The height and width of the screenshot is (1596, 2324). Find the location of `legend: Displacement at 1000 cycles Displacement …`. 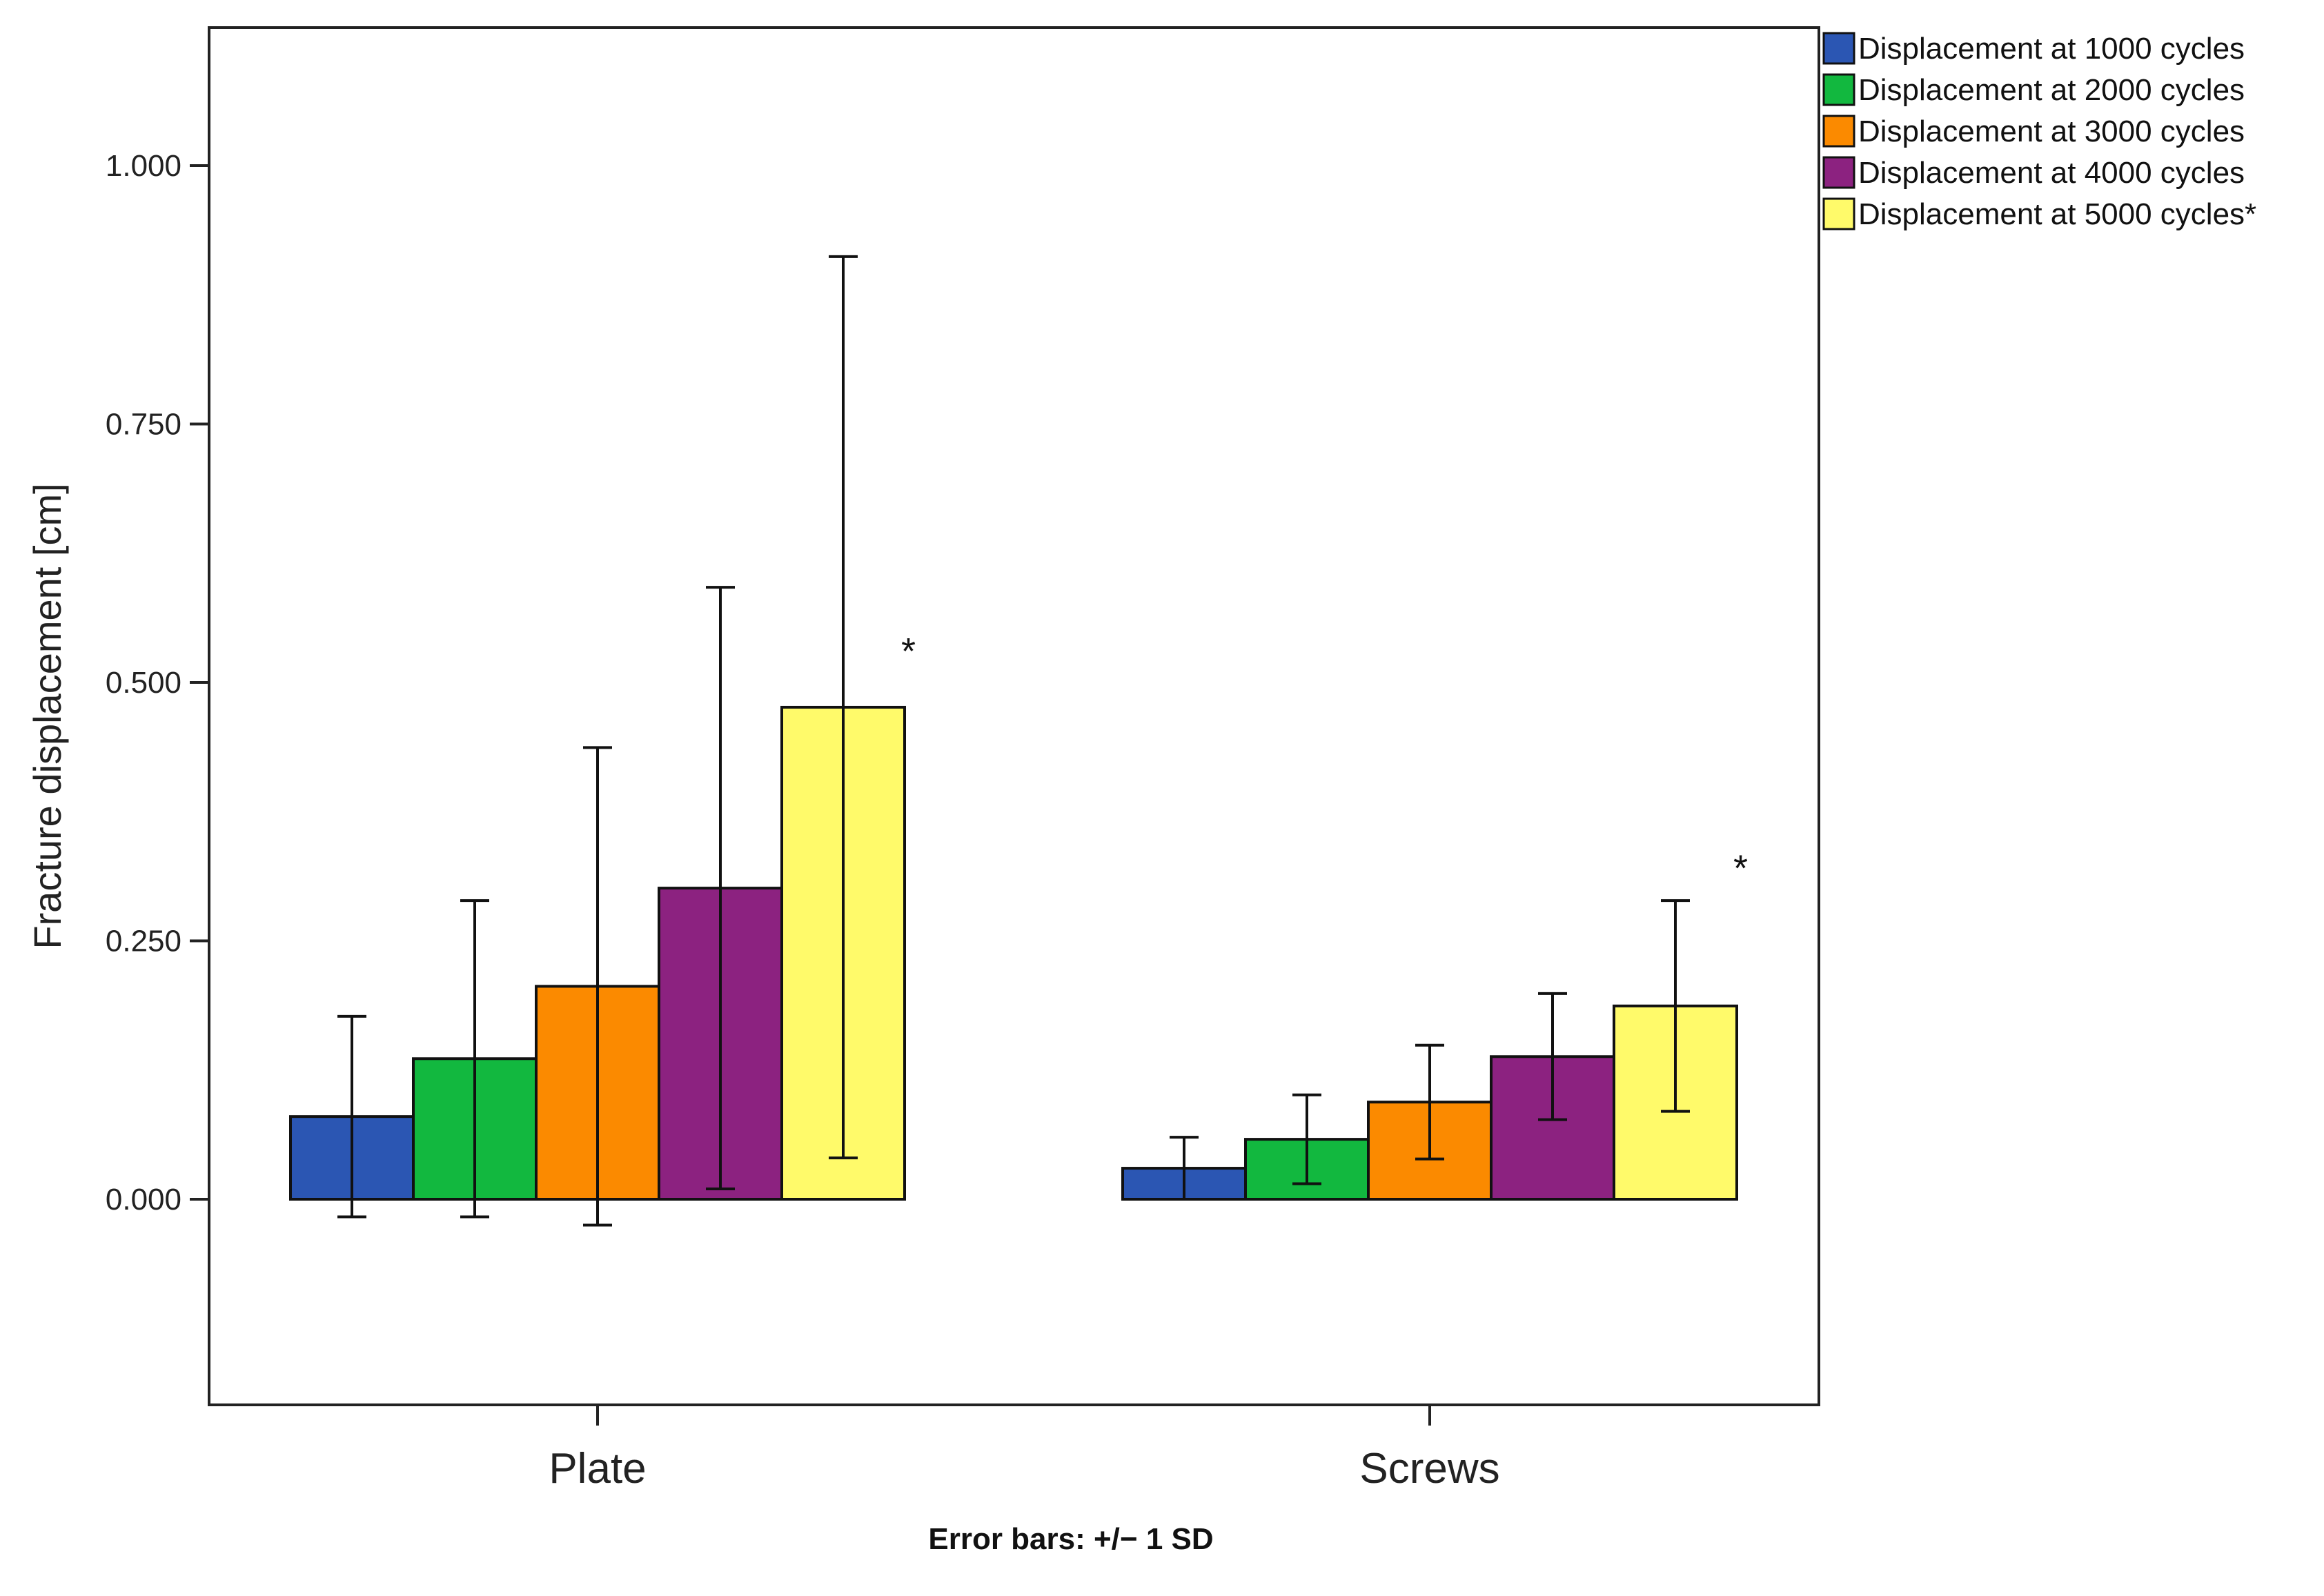

legend: Displacement at 1000 cycles Displacement … is located at coordinates (2039, 131).